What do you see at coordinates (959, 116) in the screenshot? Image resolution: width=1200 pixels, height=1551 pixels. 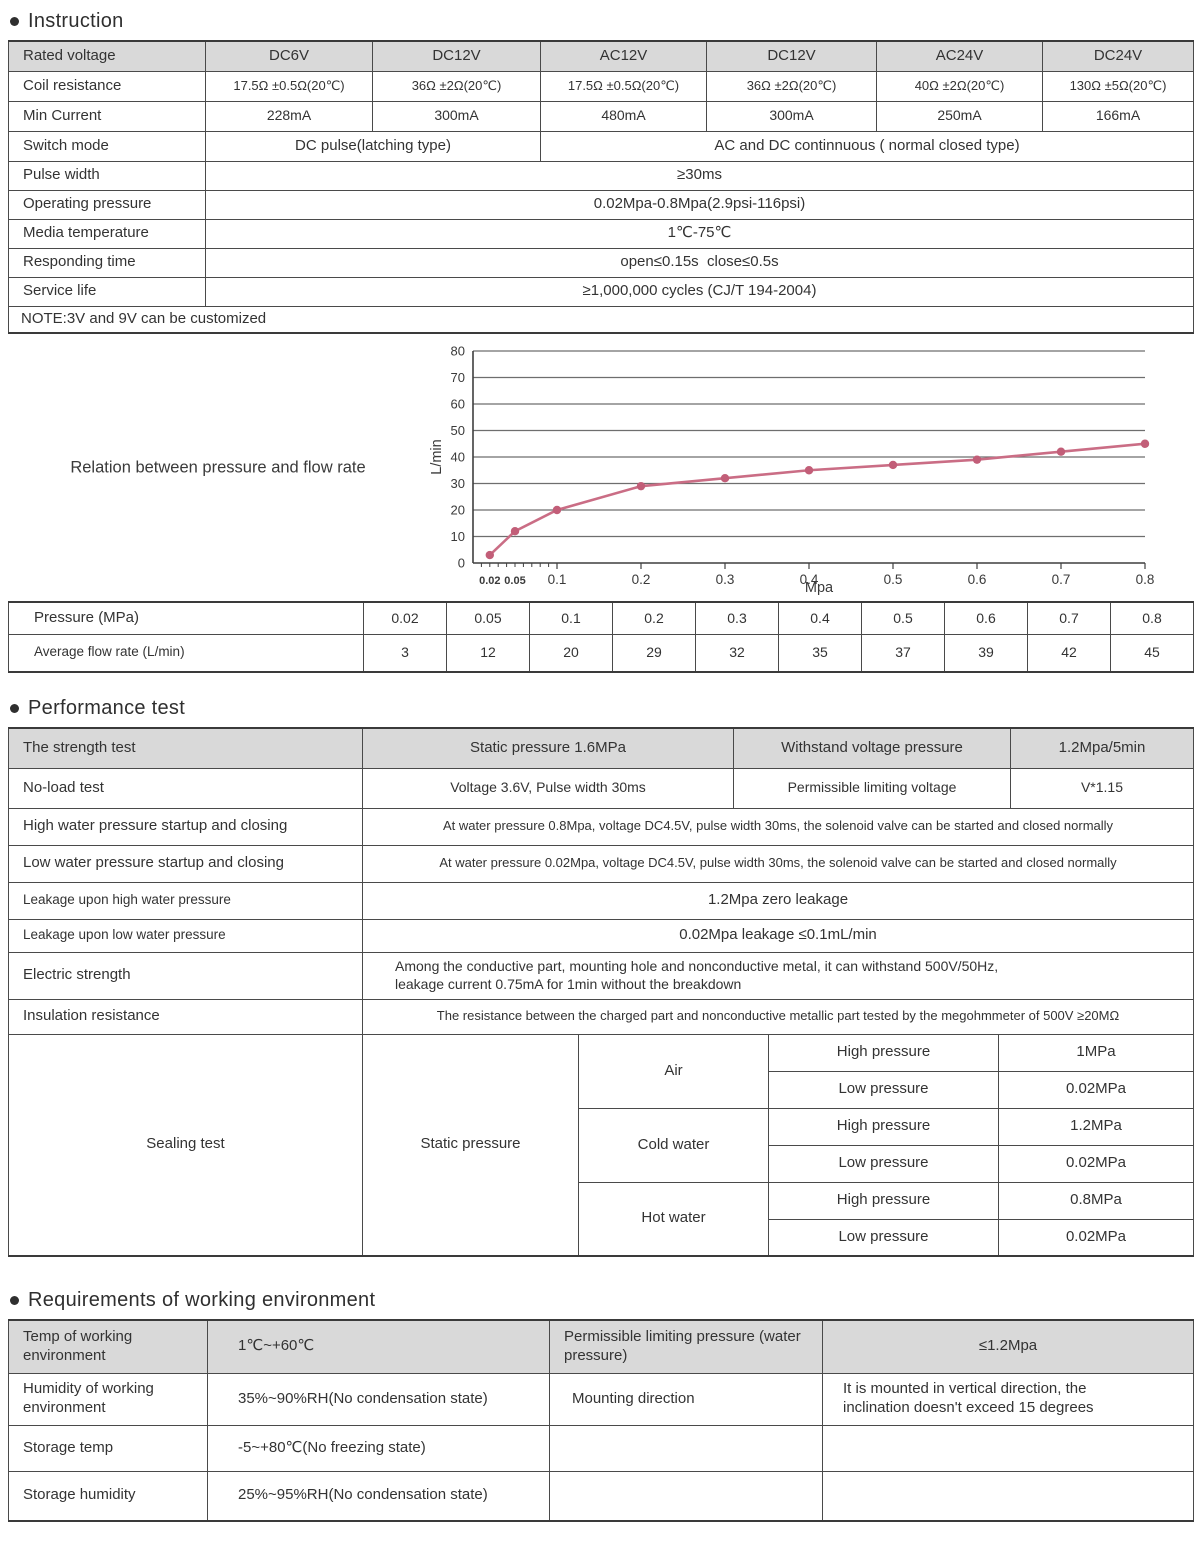 I see `spec-value-cell: 250mA` at bounding box center [959, 116].